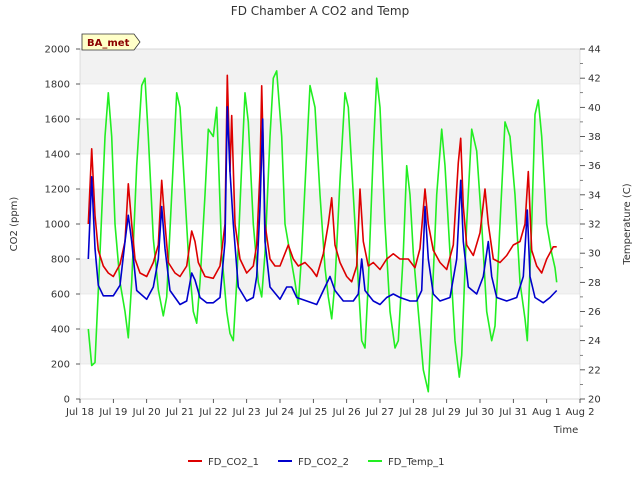 This screenshot has width=640, height=480. I want to click on y-left-axis-ticks: 0 200 400 600 800 1000 1200 1400 1600 1800 2000, so click(62, 225).